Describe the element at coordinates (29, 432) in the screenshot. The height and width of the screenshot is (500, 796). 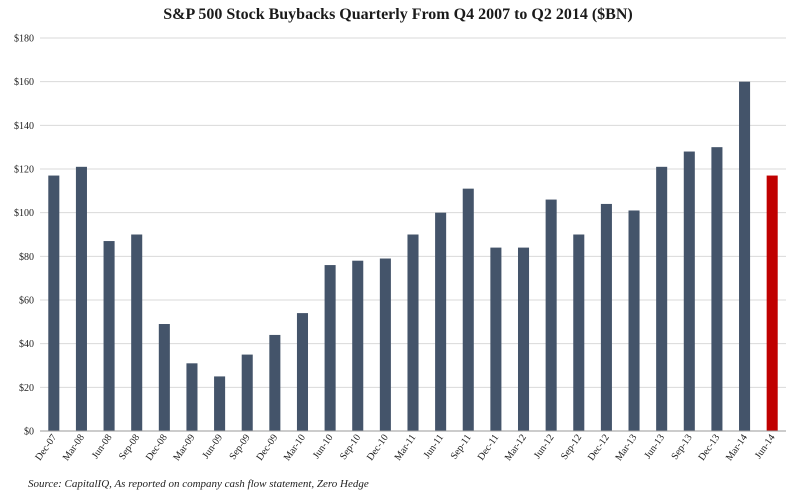
I see `y-tick-label: $0` at that location.